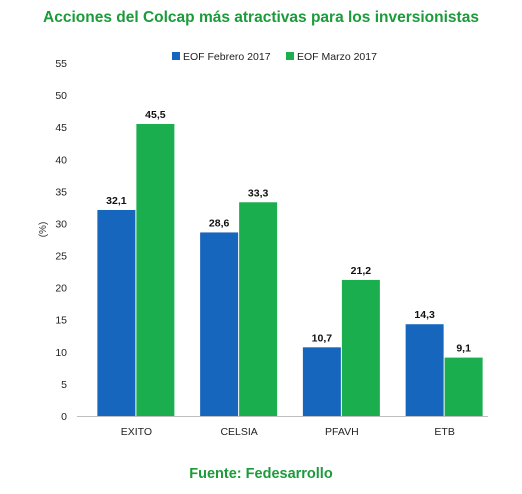 Image resolution: width=522 pixels, height=494 pixels. Describe the element at coordinates (61, 192) in the screenshot. I see `y-tick-label: 35` at that location.